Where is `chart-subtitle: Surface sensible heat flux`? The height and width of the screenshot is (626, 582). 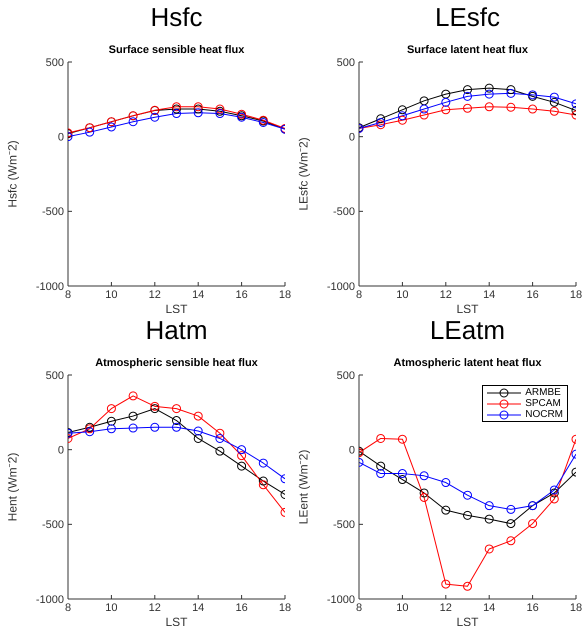 chart-subtitle: Surface sensible heat flux is located at coordinates (177, 50).